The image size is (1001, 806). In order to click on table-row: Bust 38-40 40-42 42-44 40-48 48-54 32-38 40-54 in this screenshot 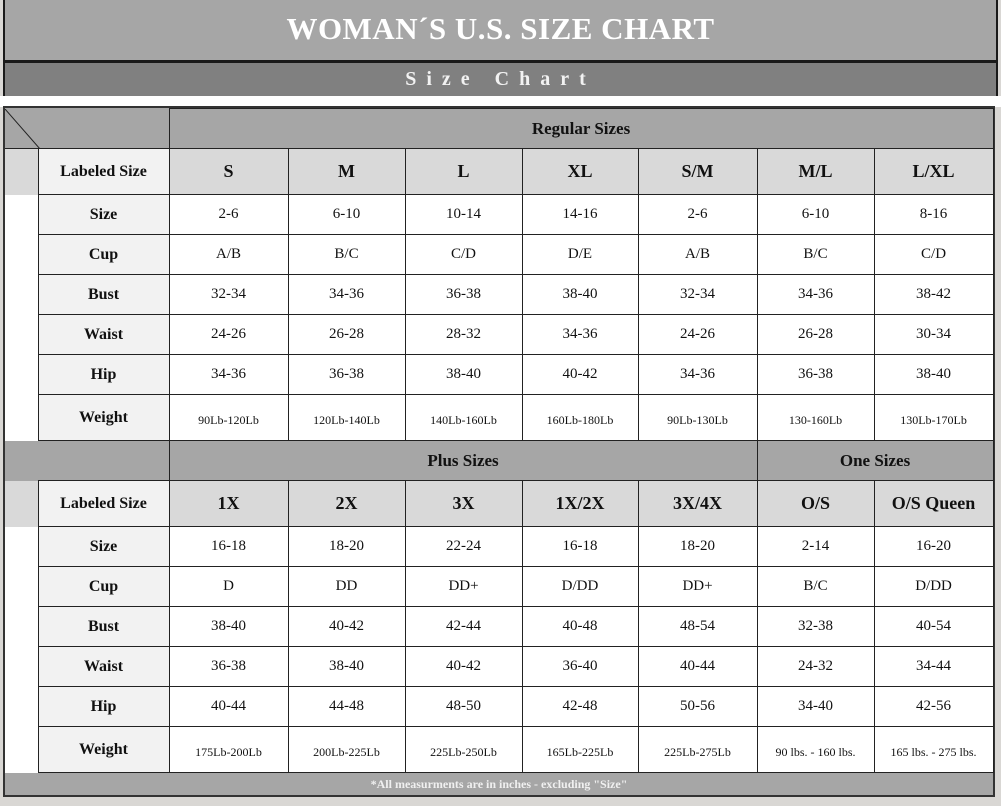, I will do `click(499, 626)`.